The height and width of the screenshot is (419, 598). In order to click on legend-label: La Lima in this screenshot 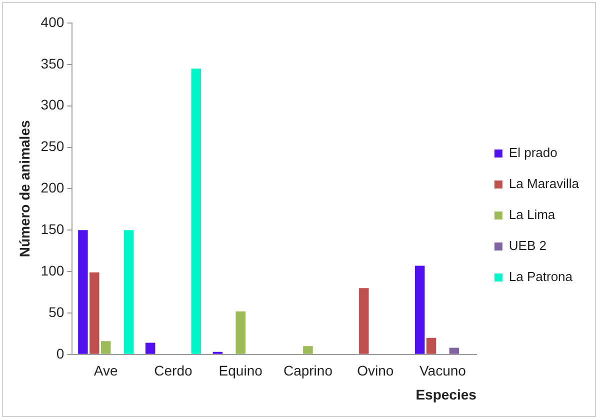, I will do `click(532, 214)`.